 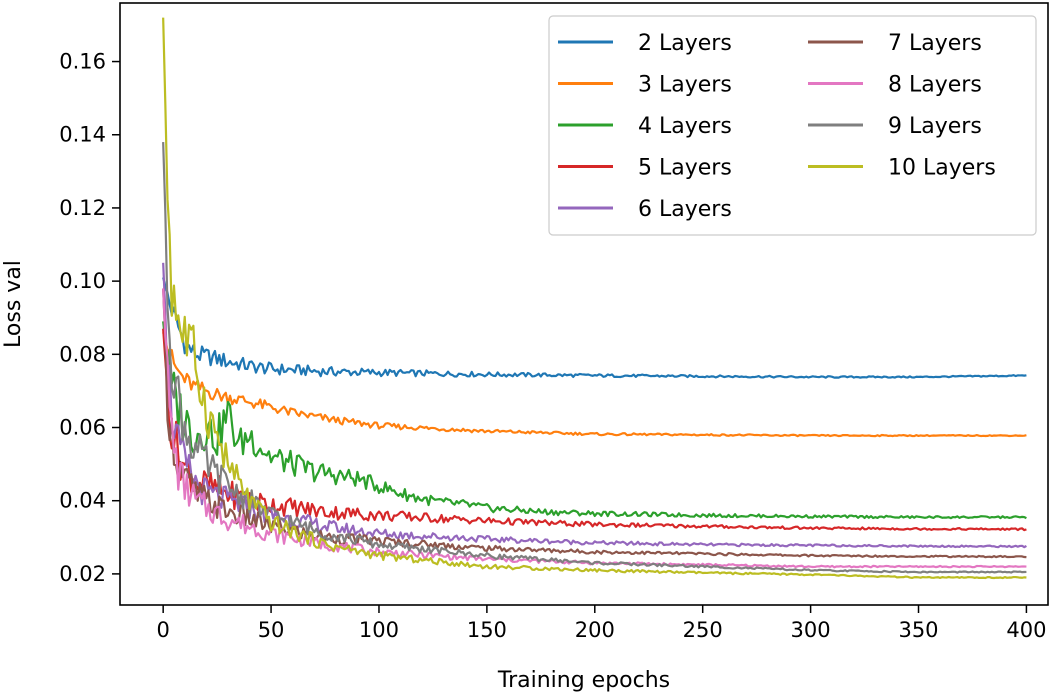 What do you see at coordinates (935, 85) in the screenshot?
I see `legend-label: 8 Layers` at bounding box center [935, 85].